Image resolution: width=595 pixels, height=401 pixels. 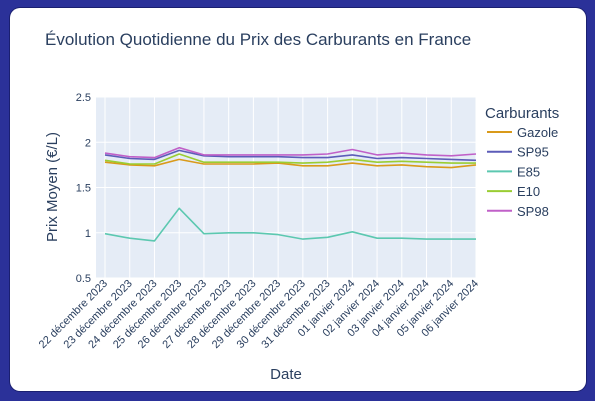 What do you see at coordinates (83, 98) in the screenshot?
I see `y-tick-label: 2.5` at bounding box center [83, 98].